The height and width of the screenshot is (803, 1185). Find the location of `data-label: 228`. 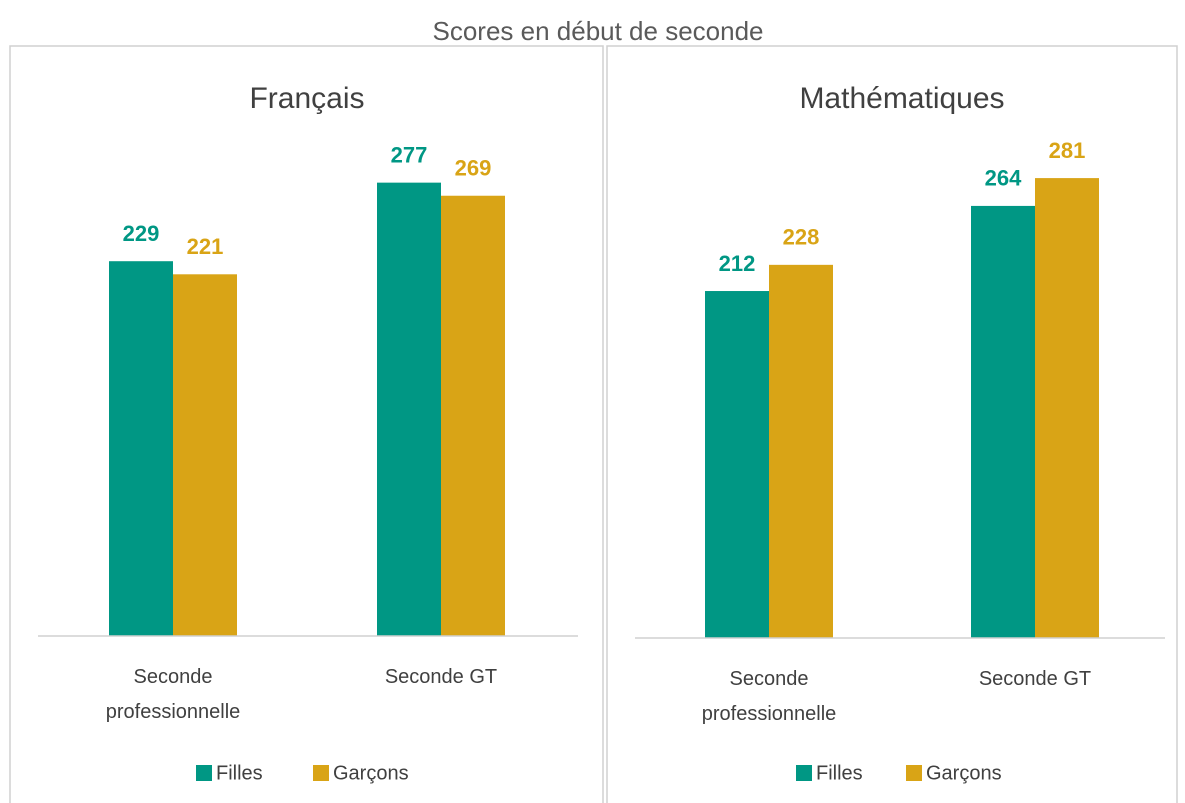

data-label: 228 is located at coordinates (801, 237).